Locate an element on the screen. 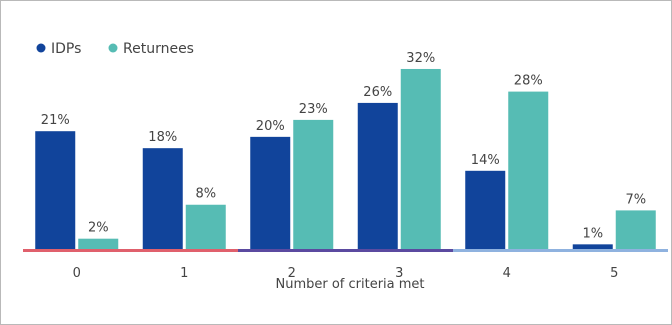  value-label-returnees-2: 23% is located at coordinates (313, 109).